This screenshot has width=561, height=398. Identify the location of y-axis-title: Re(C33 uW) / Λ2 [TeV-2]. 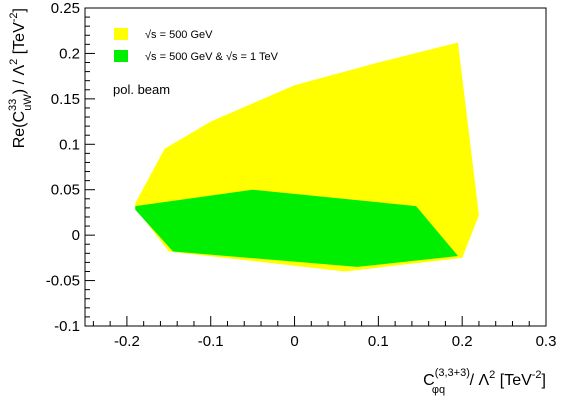
(20, 78).